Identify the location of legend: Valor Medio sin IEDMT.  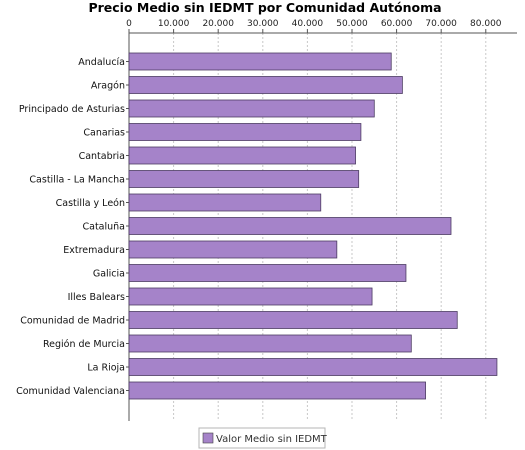
(263, 438).